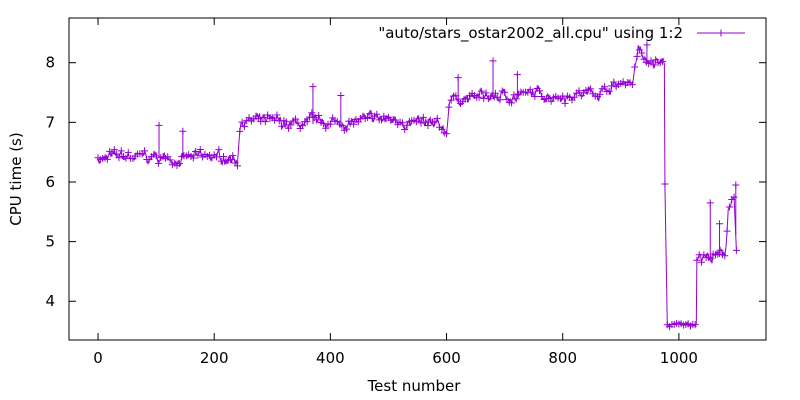 Image resolution: width=800 pixels, height=400 pixels. What do you see at coordinates (50, 63) in the screenshot?
I see `y-tick-label: 8` at bounding box center [50, 63].